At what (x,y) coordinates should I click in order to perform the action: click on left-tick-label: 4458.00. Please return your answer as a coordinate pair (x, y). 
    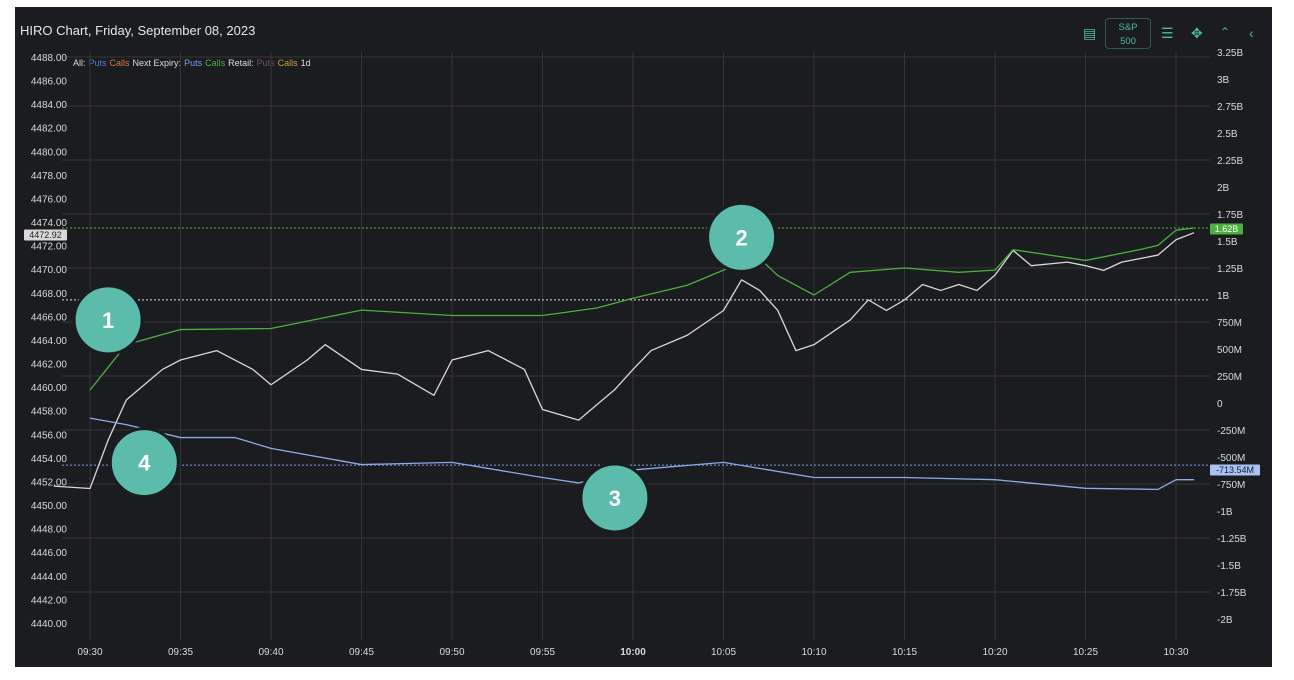
    Looking at the image, I should click on (49, 412).